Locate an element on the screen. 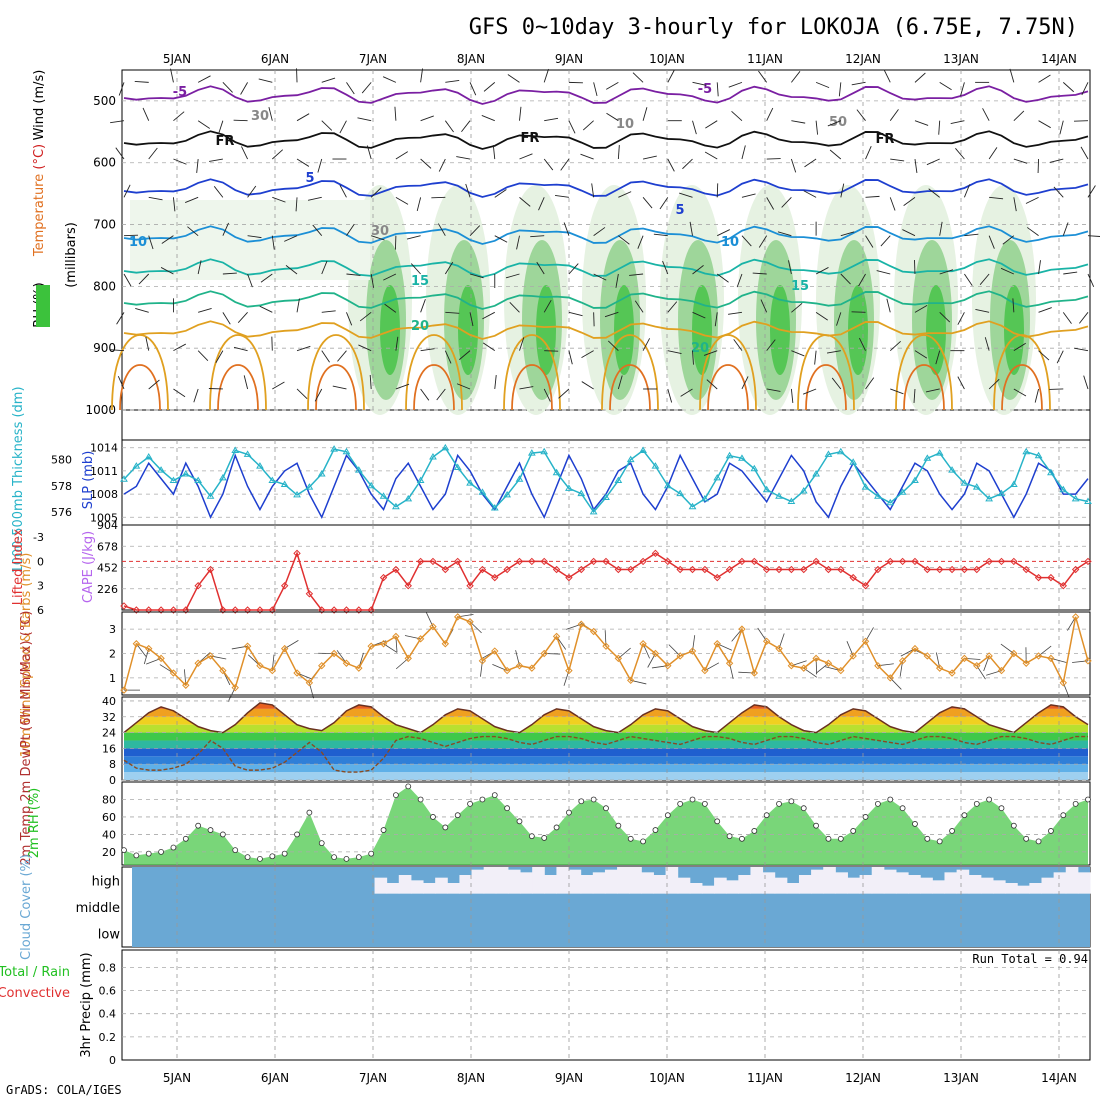  precip-tick-label: 0.8 is located at coordinates (108, 967).